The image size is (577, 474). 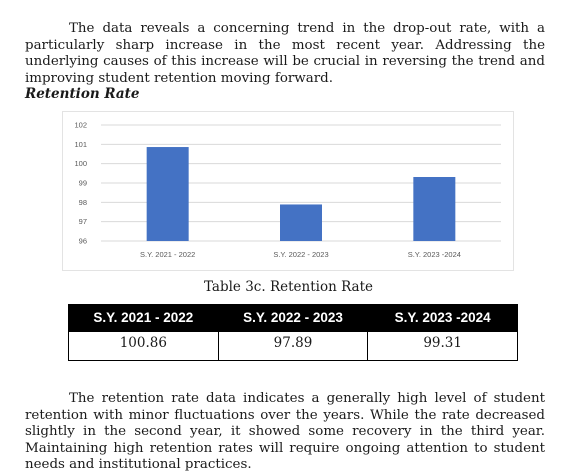 What do you see at coordinates (442, 318) in the screenshot?
I see `table-header-cell: S.Y. 2023 -2024` at bounding box center [442, 318].